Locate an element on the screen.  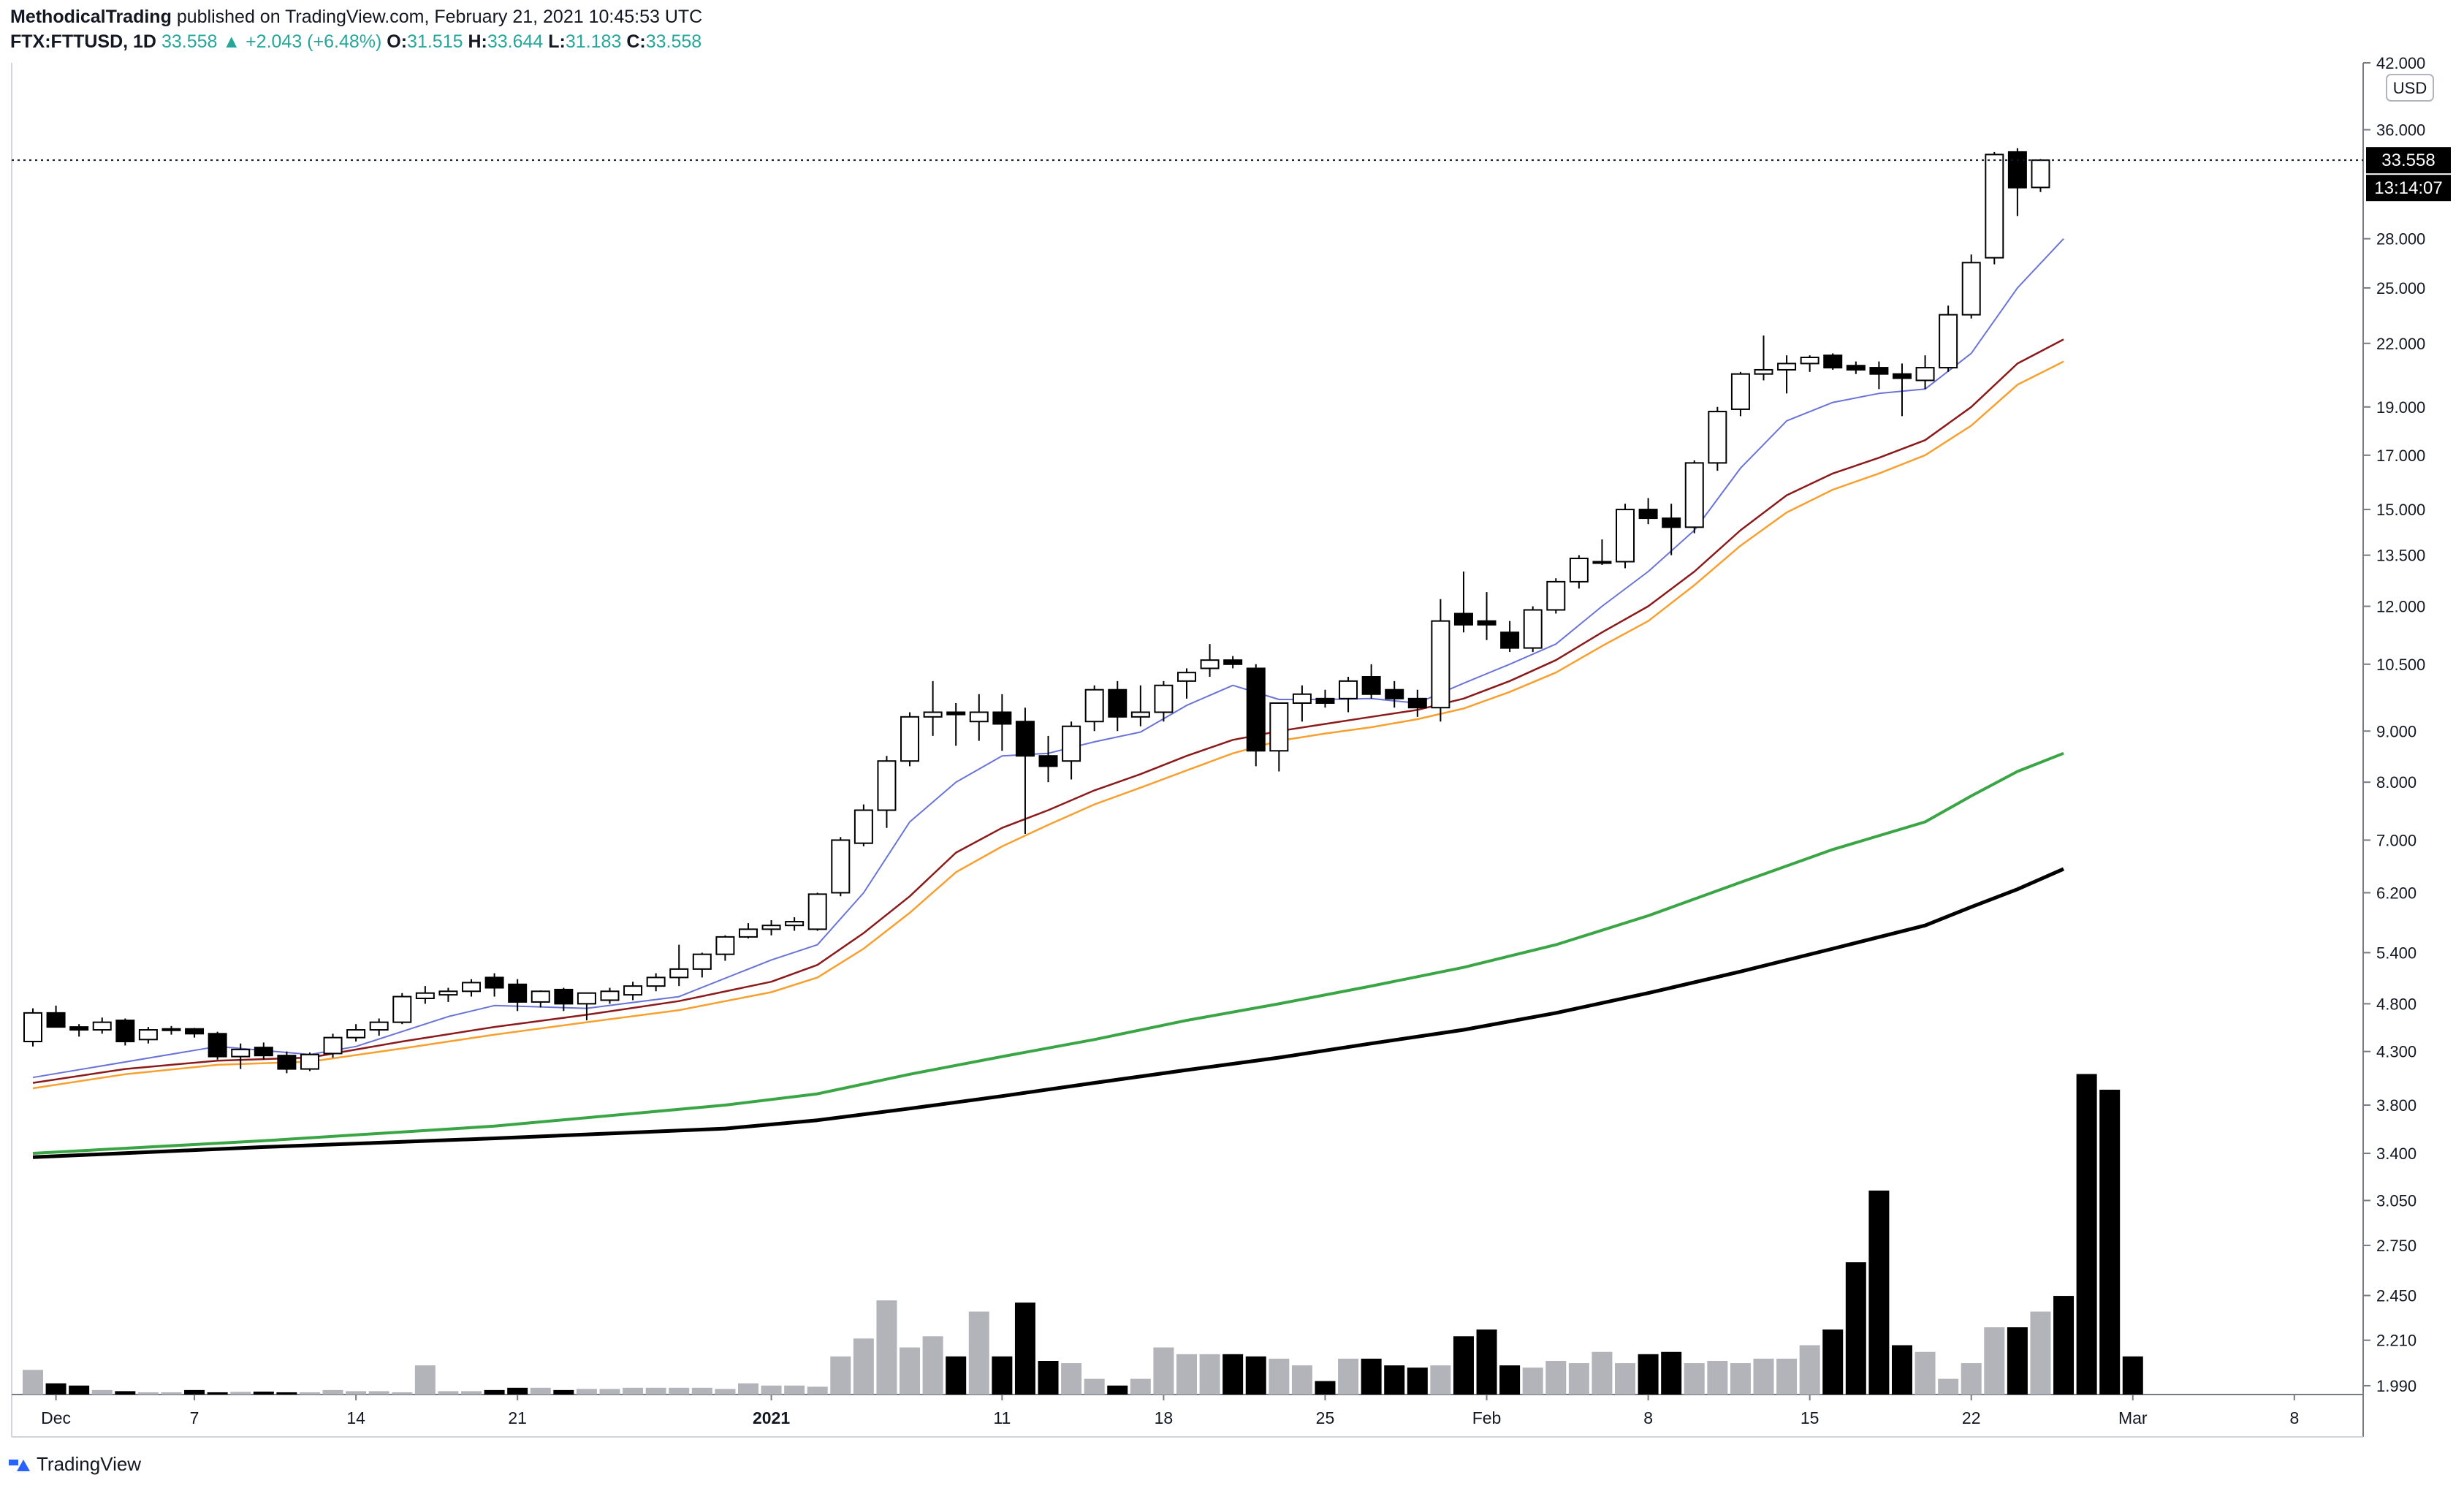
time-axis: Dec 7 14 21 2021 11 18 25 Feb 8 15 22 Mar 8 is located at coordinates (1170, 1411).